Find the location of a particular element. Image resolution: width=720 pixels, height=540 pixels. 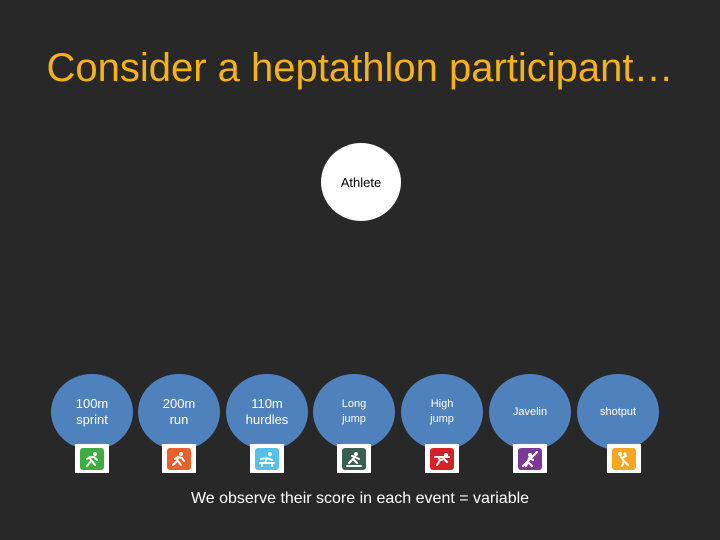

event-label-line1: Javelin is located at coordinates (530, 411).